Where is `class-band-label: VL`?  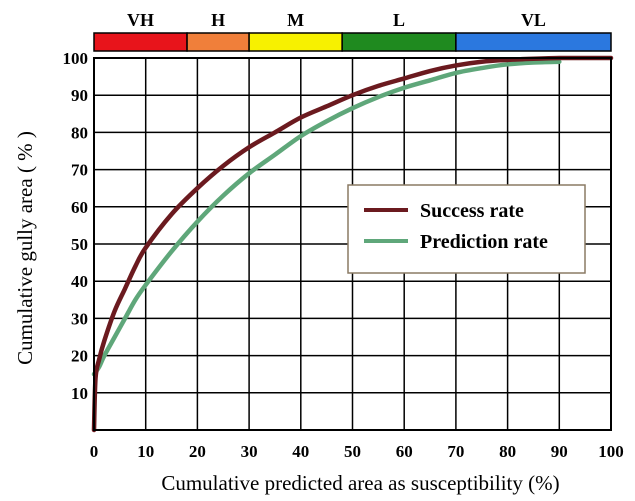
class-band-label: VL is located at coordinates (533, 20).